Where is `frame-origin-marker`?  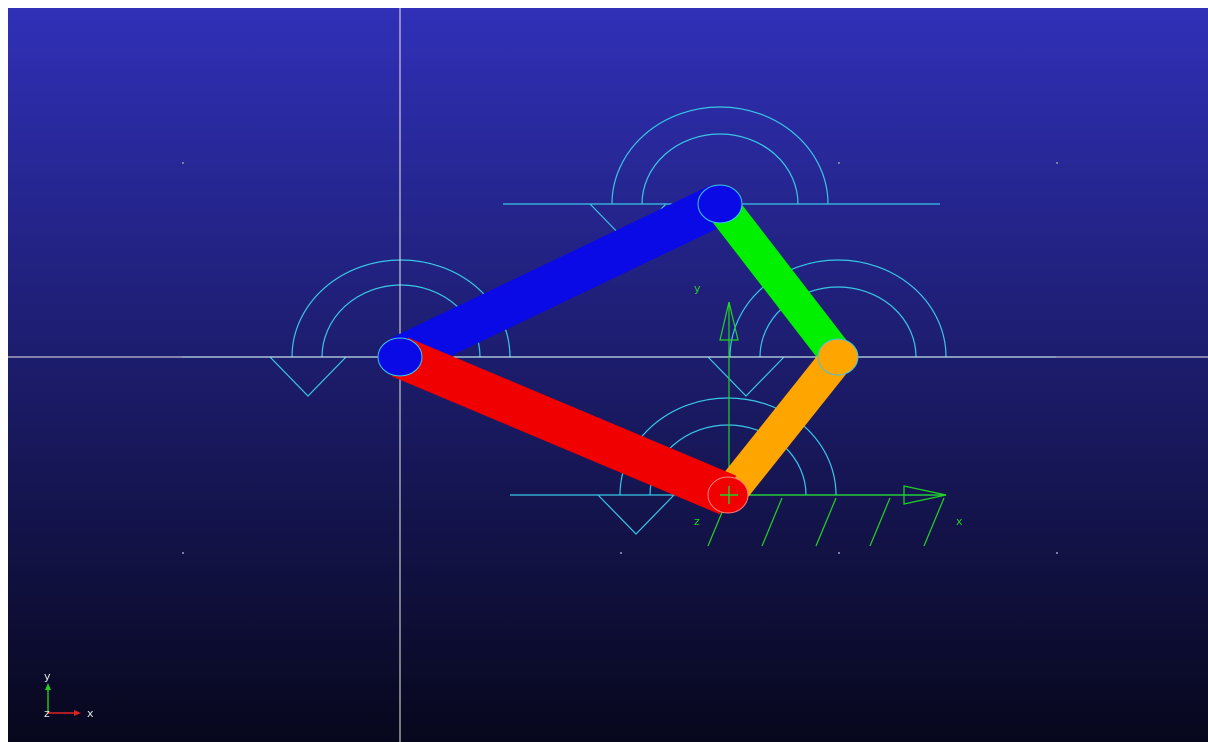
frame-origin-marker is located at coordinates (729, 495).